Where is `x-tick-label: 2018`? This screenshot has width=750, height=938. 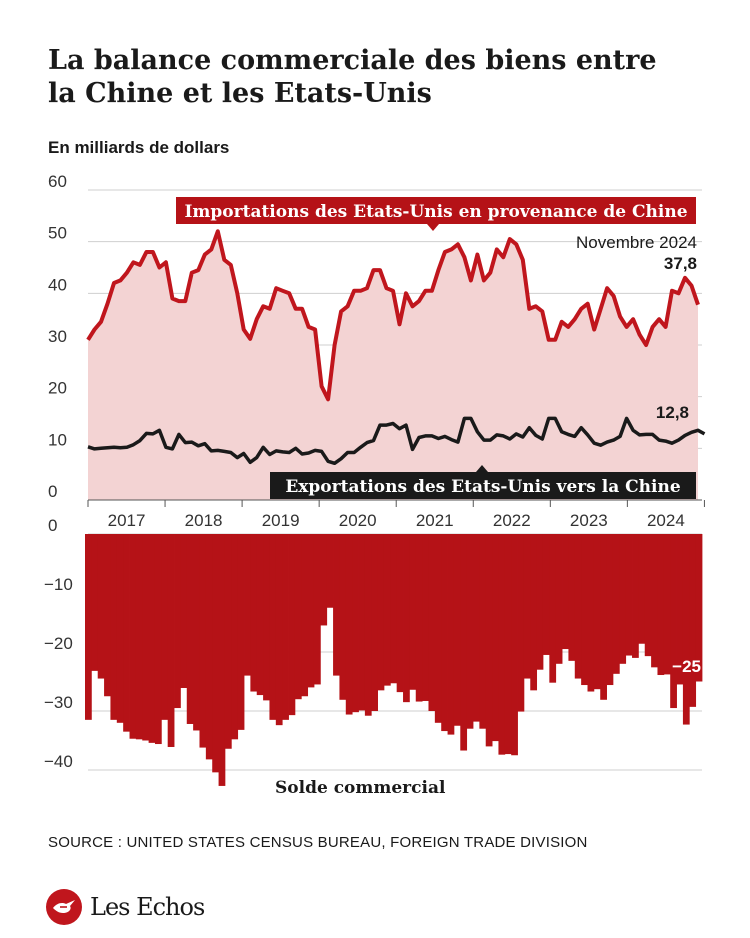
x-tick-label: 2018 is located at coordinates (204, 520).